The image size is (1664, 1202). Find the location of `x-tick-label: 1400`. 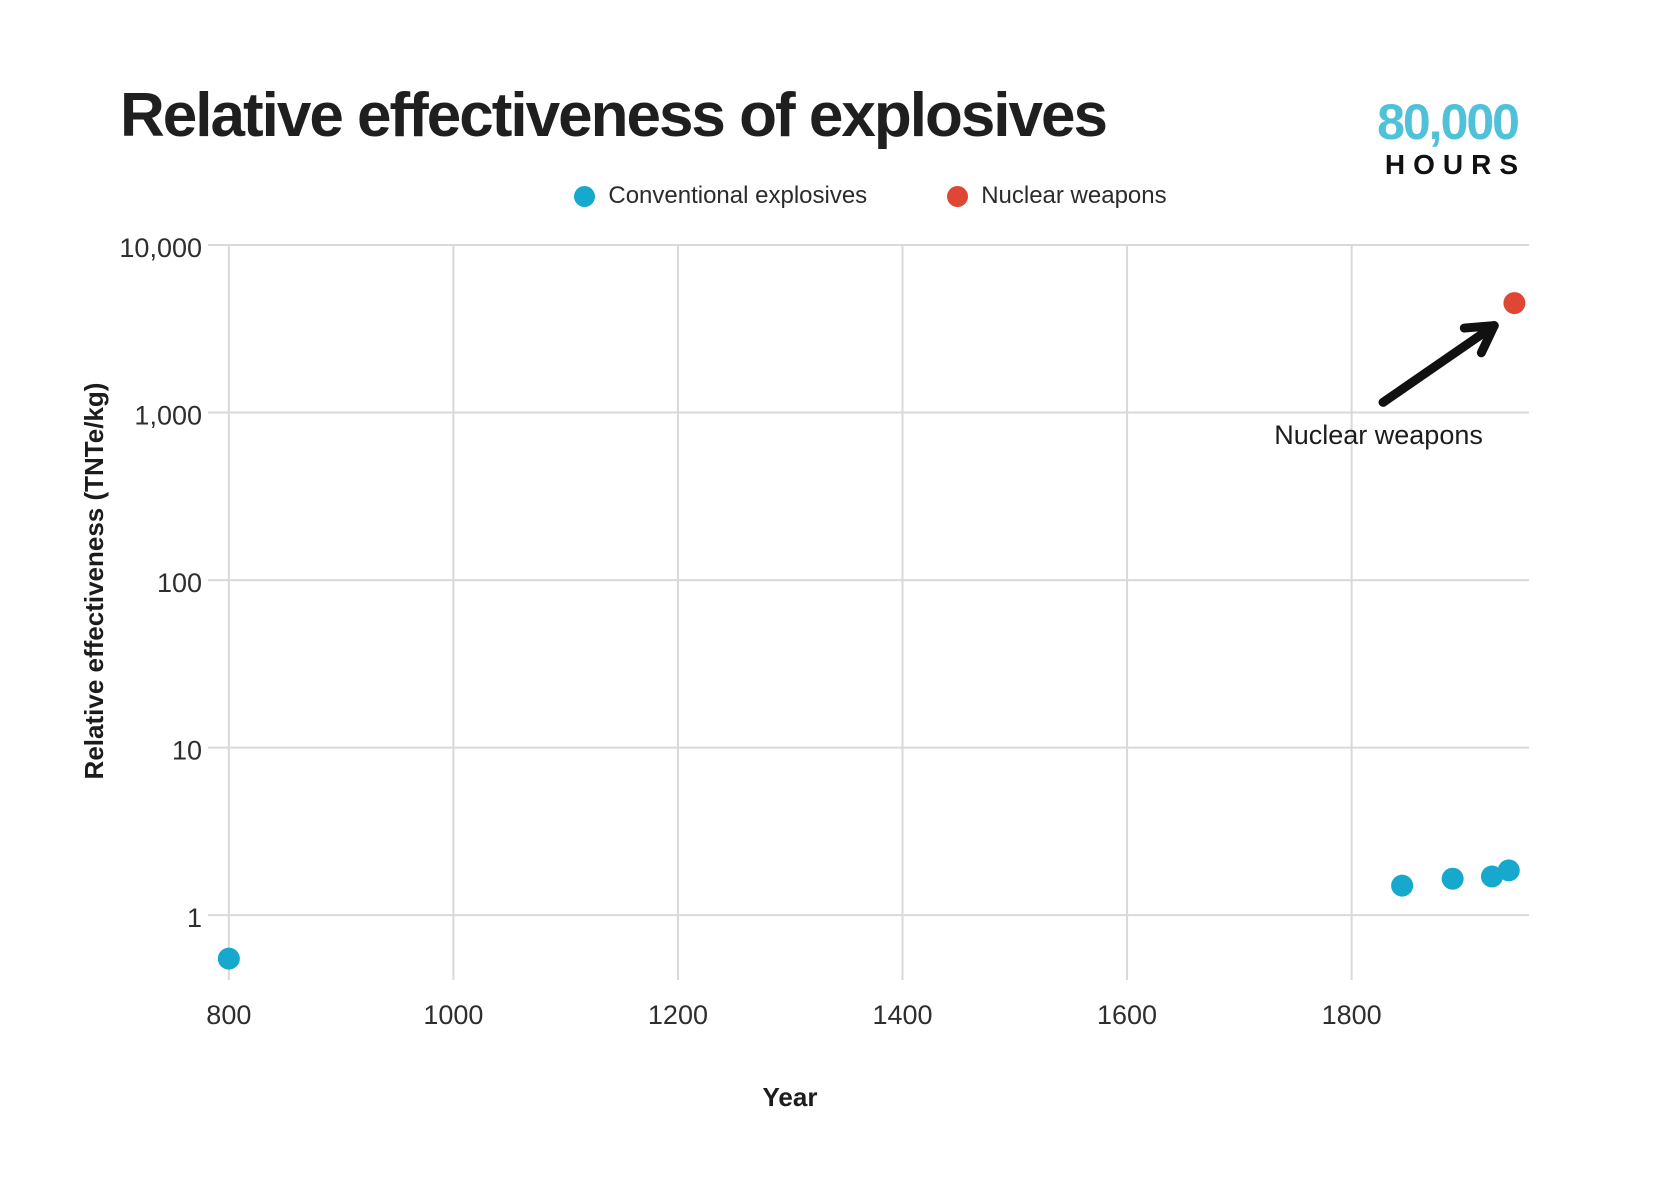

x-tick-label: 1400 is located at coordinates (902, 1015).